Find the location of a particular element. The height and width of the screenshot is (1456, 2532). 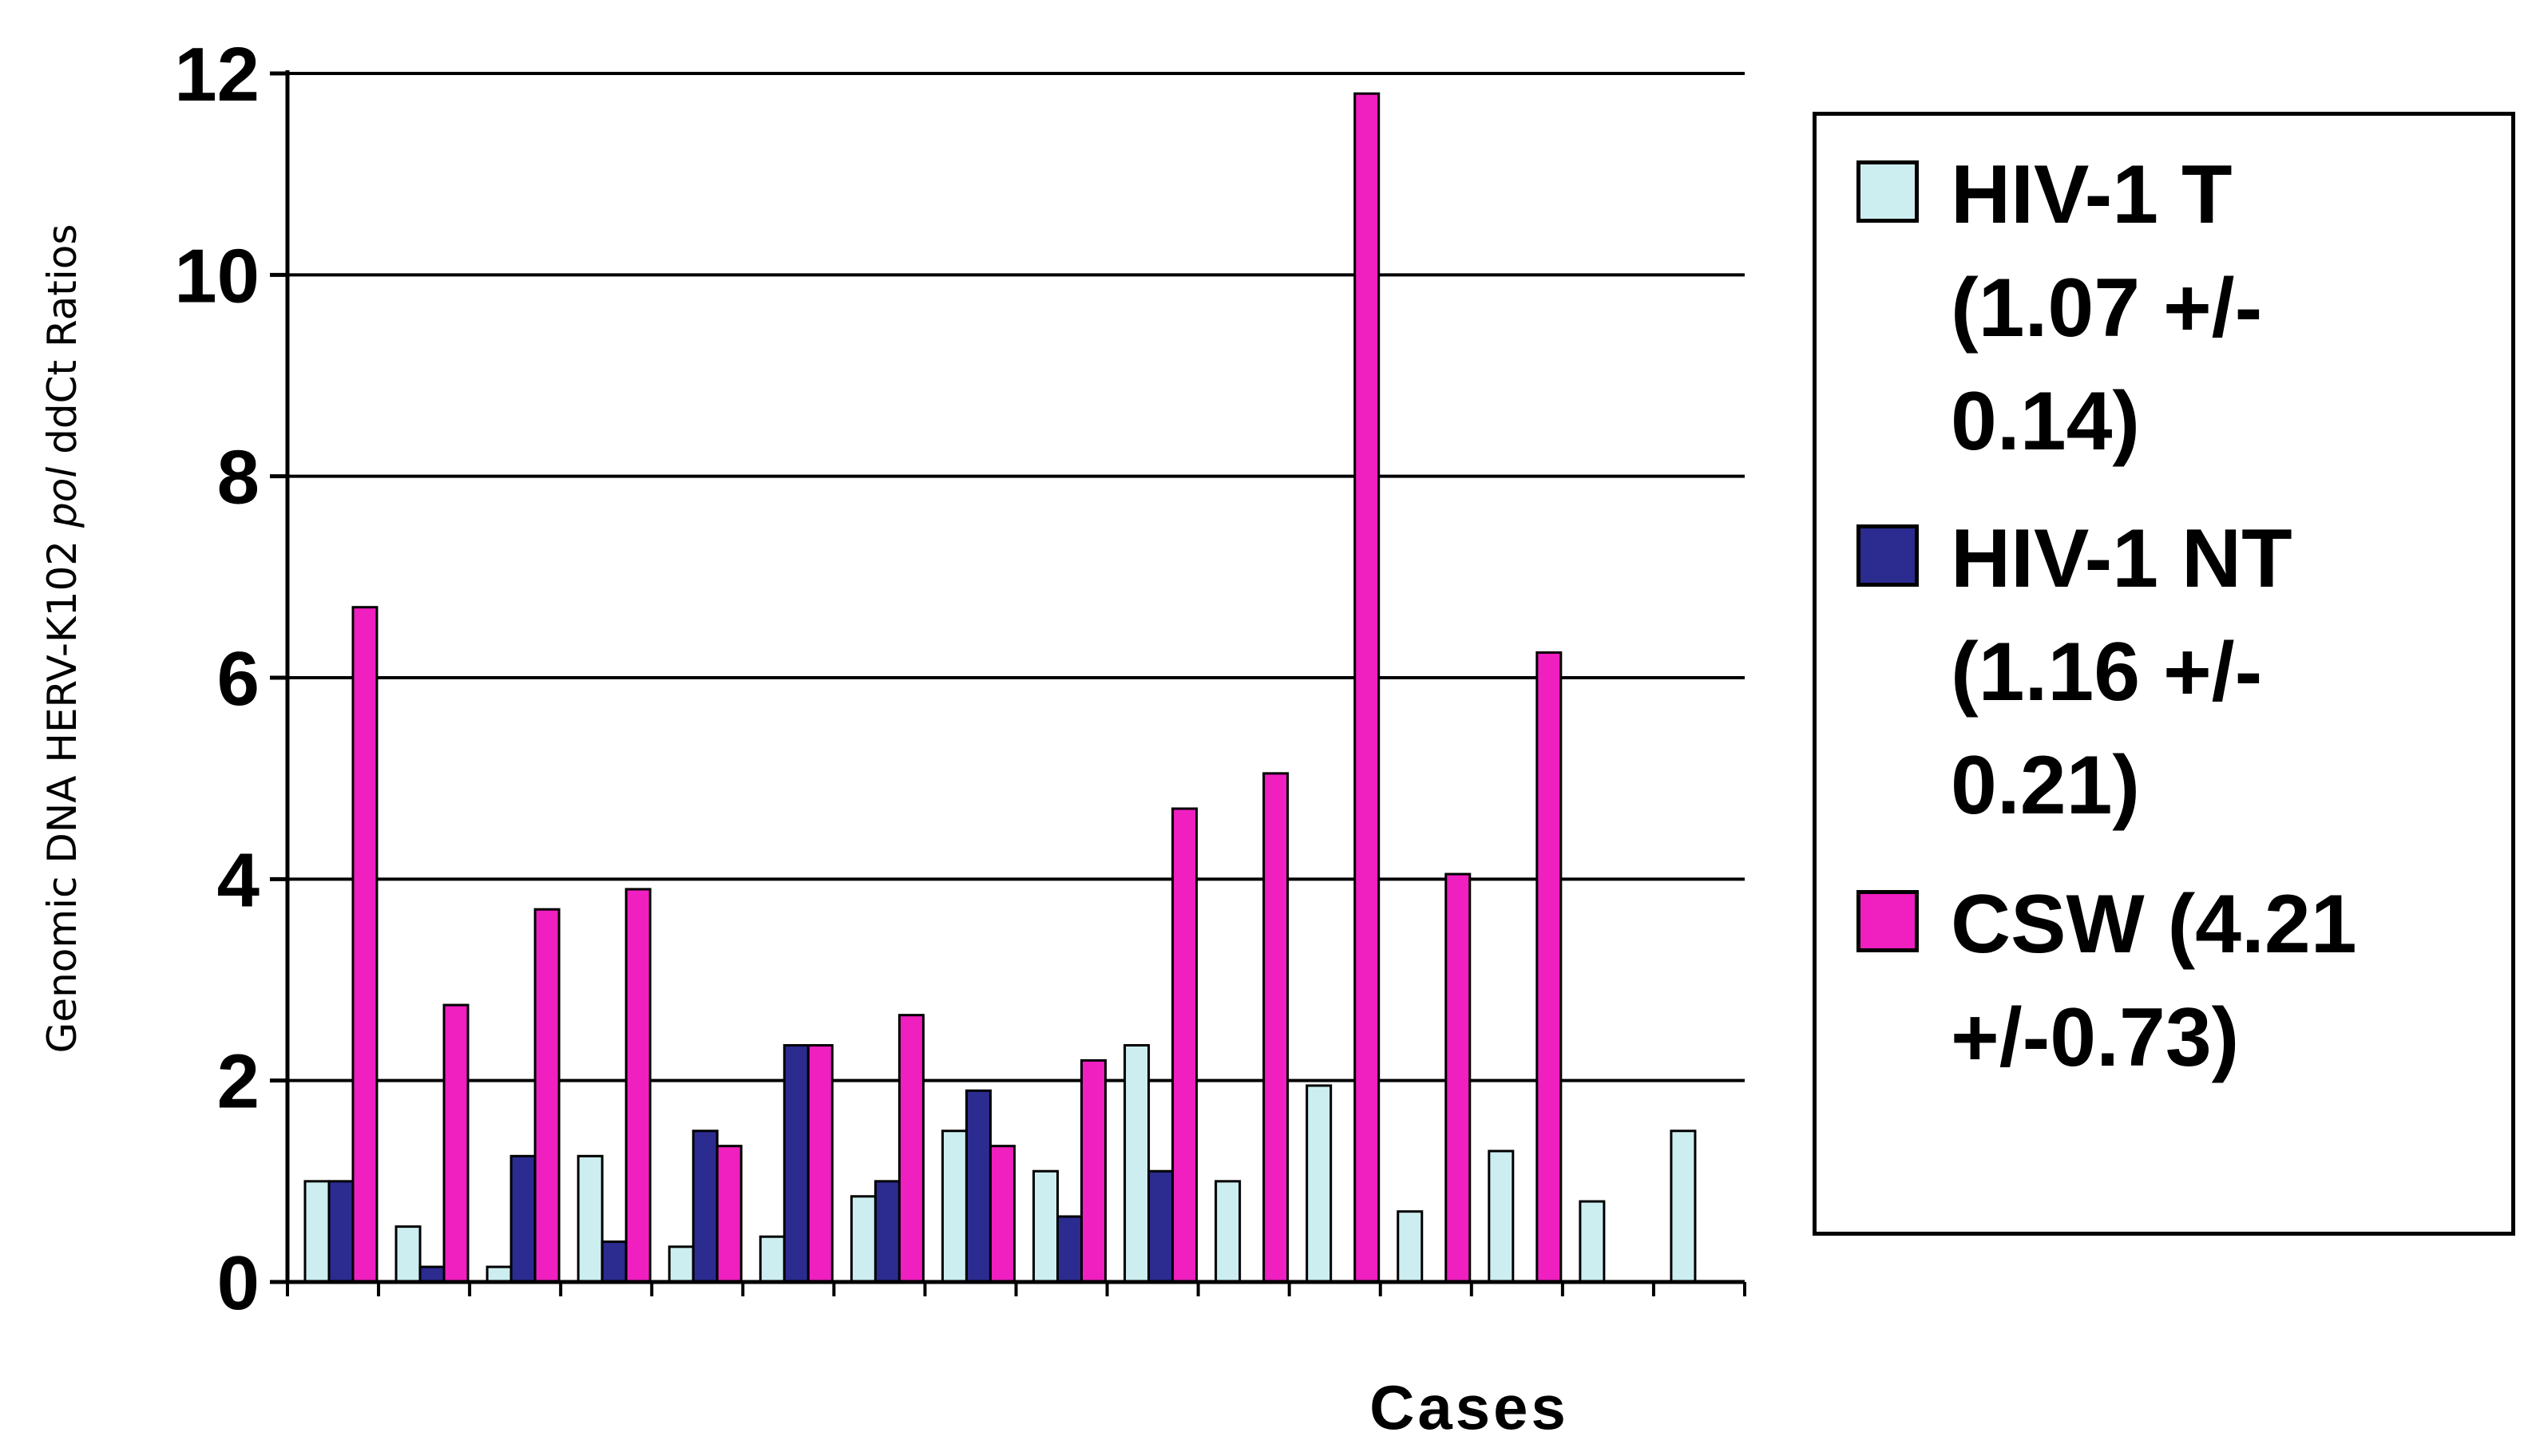

y-tick-label: 8 is located at coordinates (238, 478).